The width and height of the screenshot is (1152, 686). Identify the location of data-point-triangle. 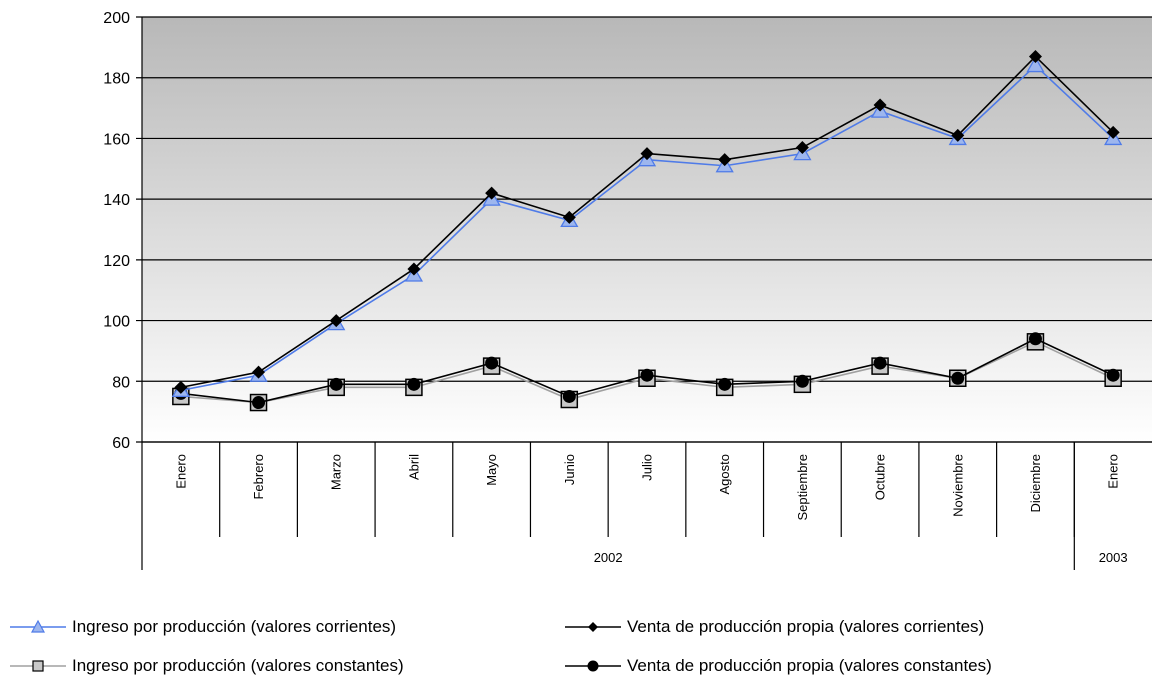
(1035, 64).